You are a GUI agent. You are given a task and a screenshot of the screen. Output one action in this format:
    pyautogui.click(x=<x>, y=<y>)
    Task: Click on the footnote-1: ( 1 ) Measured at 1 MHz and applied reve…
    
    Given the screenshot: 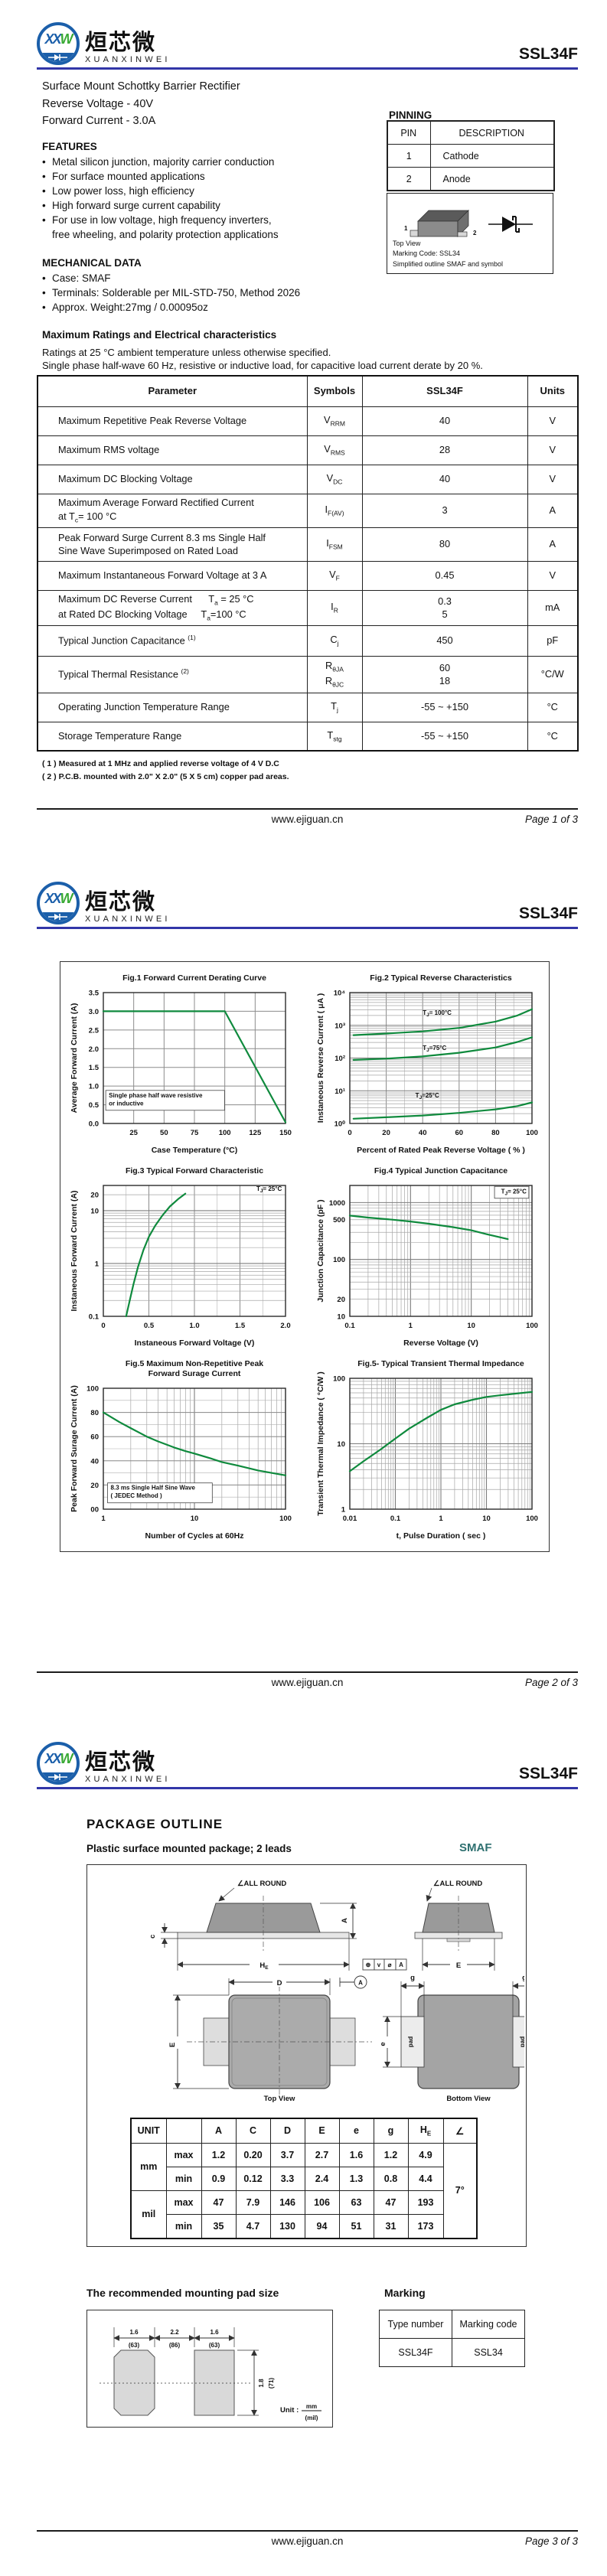 What is the action you would take?
    pyautogui.click(x=161, y=763)
    